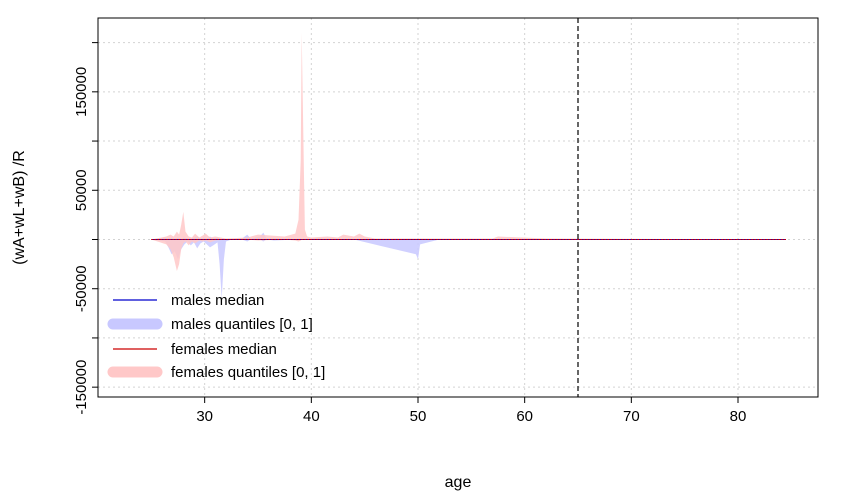 The image size is (853, 502). Describe the element at coordinates (248, 372) in the screenshot. I see `legend-label: females quantiles [0, 1]` at that location.